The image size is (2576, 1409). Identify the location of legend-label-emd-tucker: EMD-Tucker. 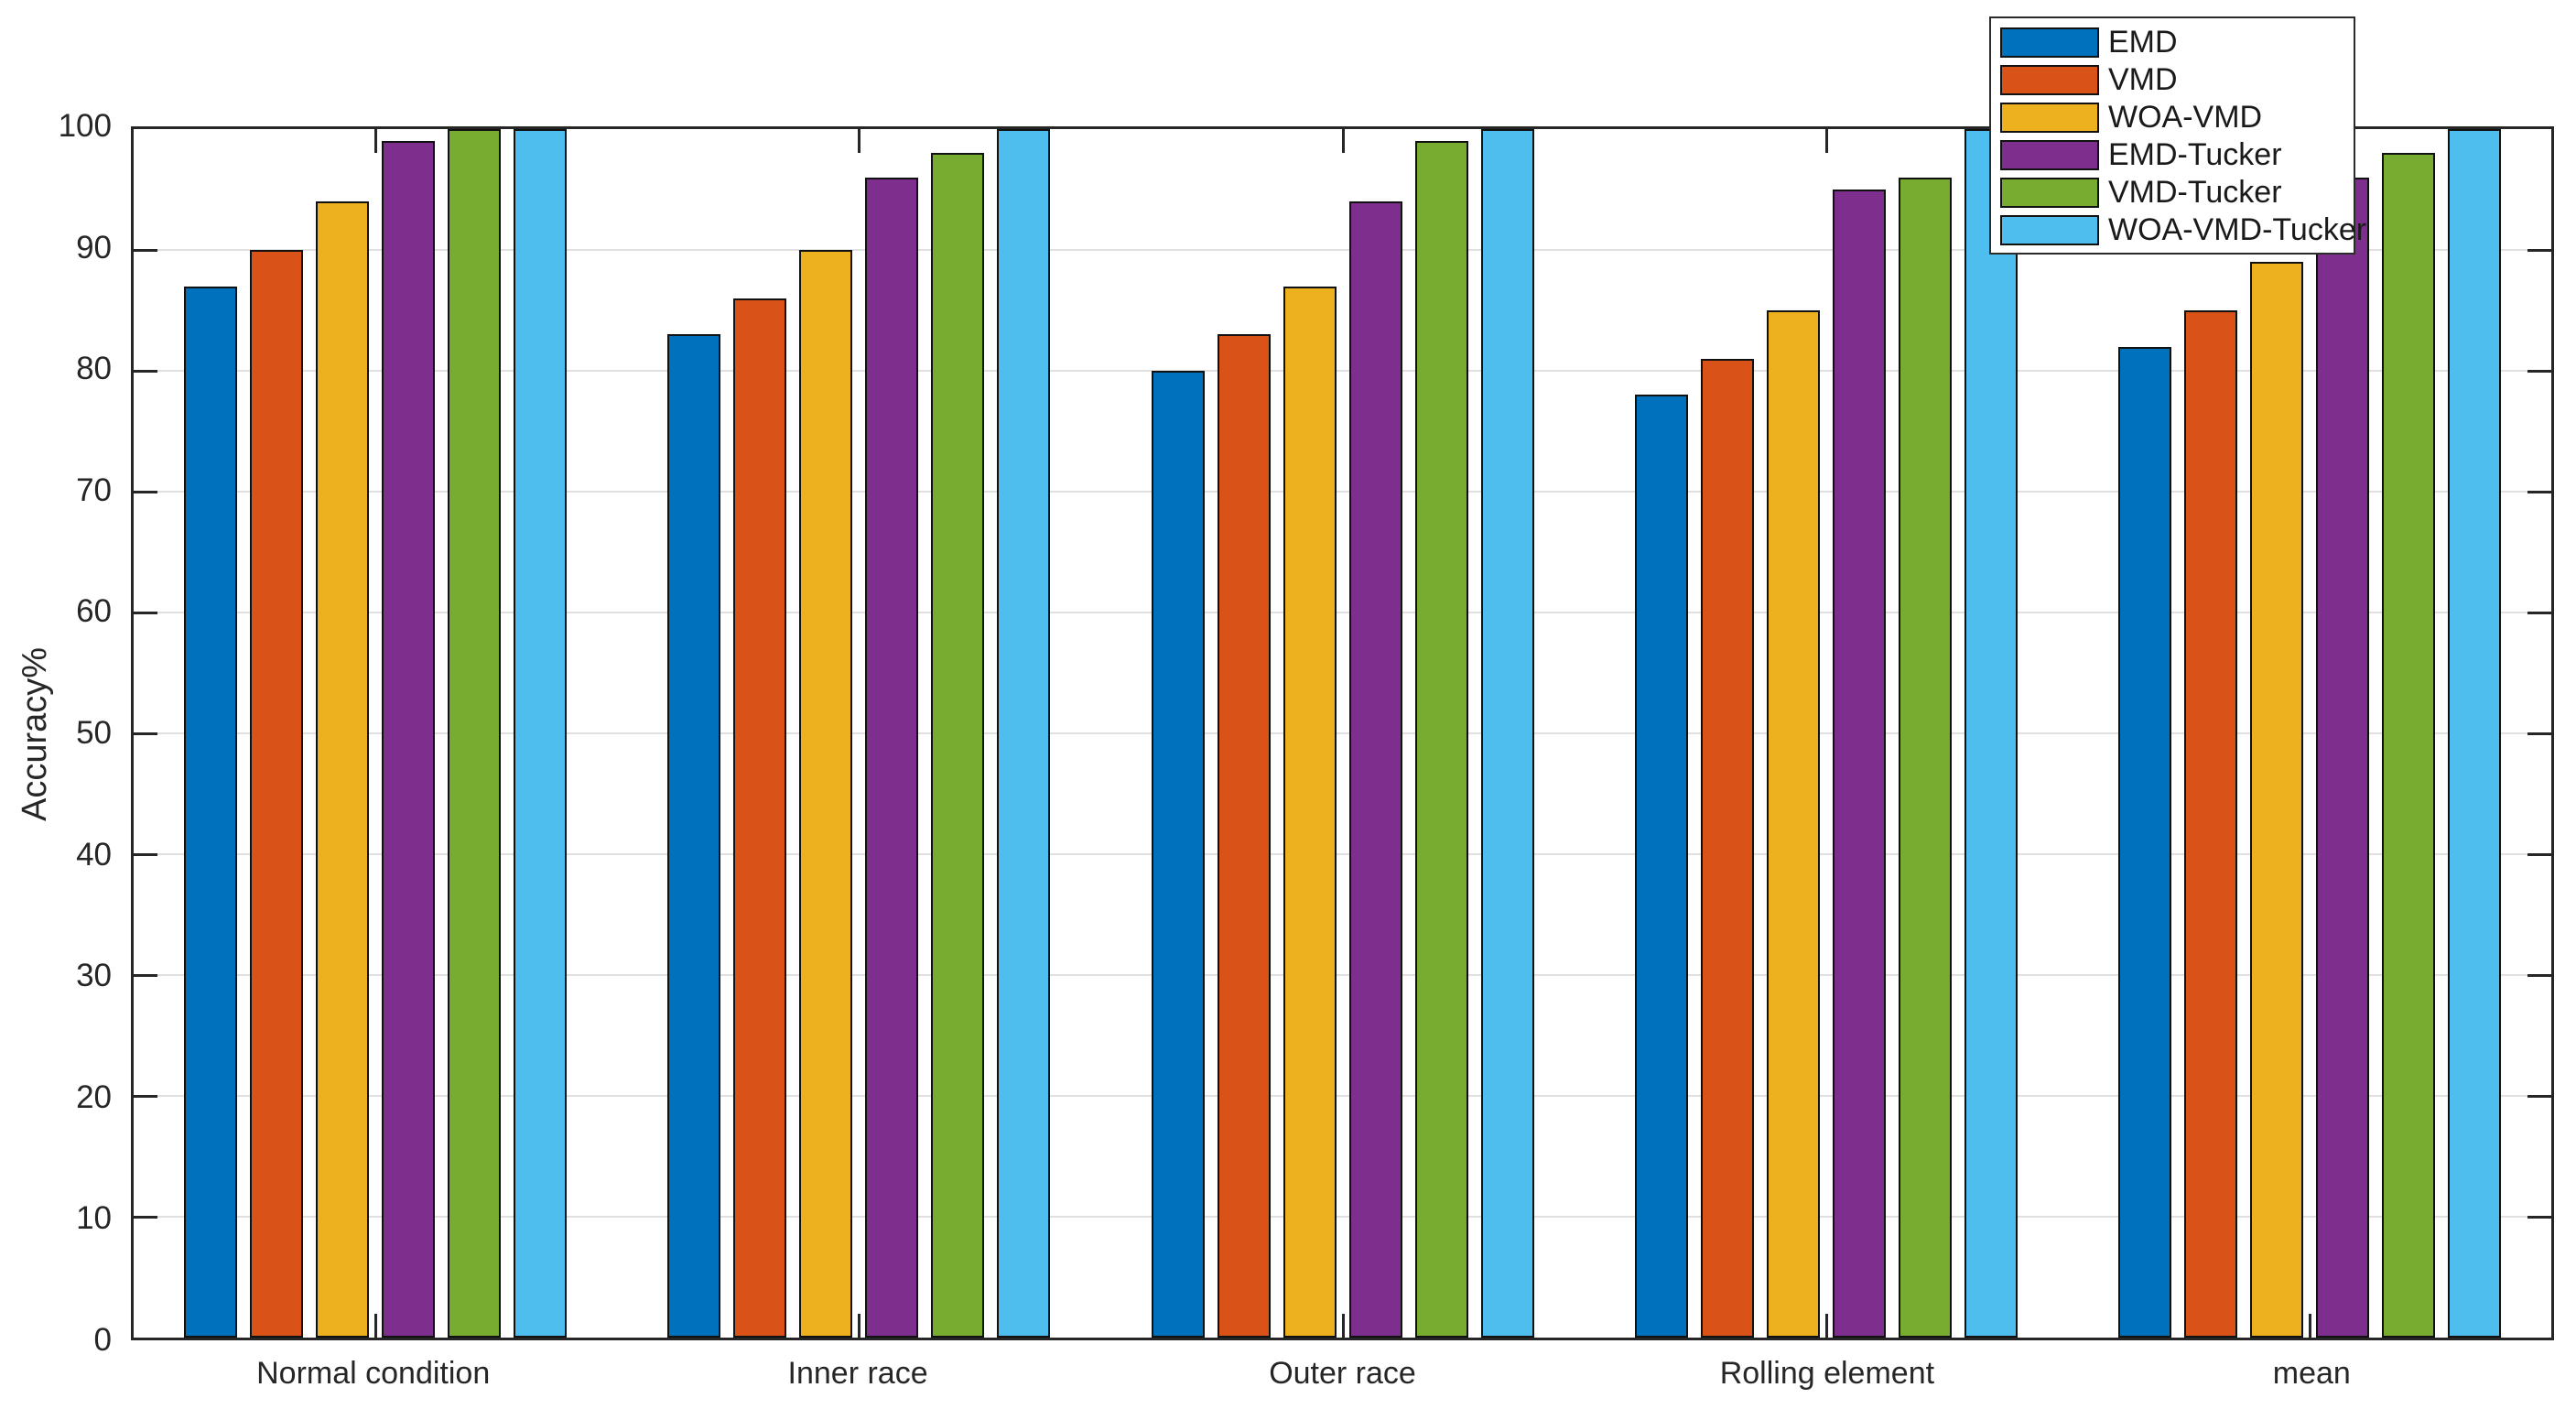
(2195, 154).